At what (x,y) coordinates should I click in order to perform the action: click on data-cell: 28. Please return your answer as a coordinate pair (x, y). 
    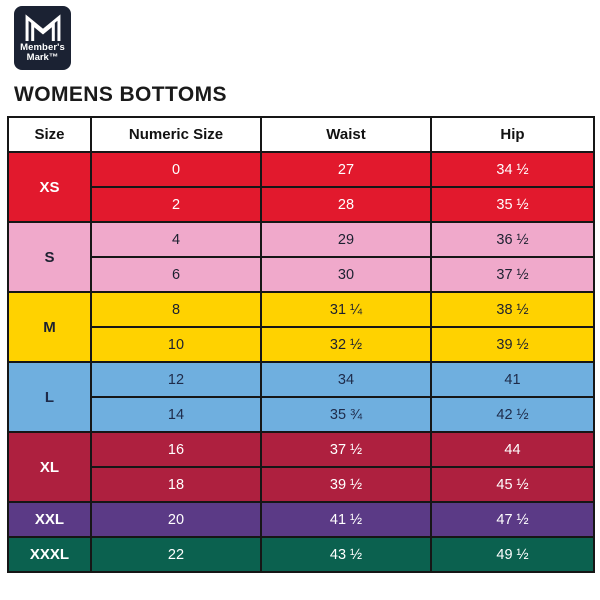
    Looking at the image, I should click on (346, 204).